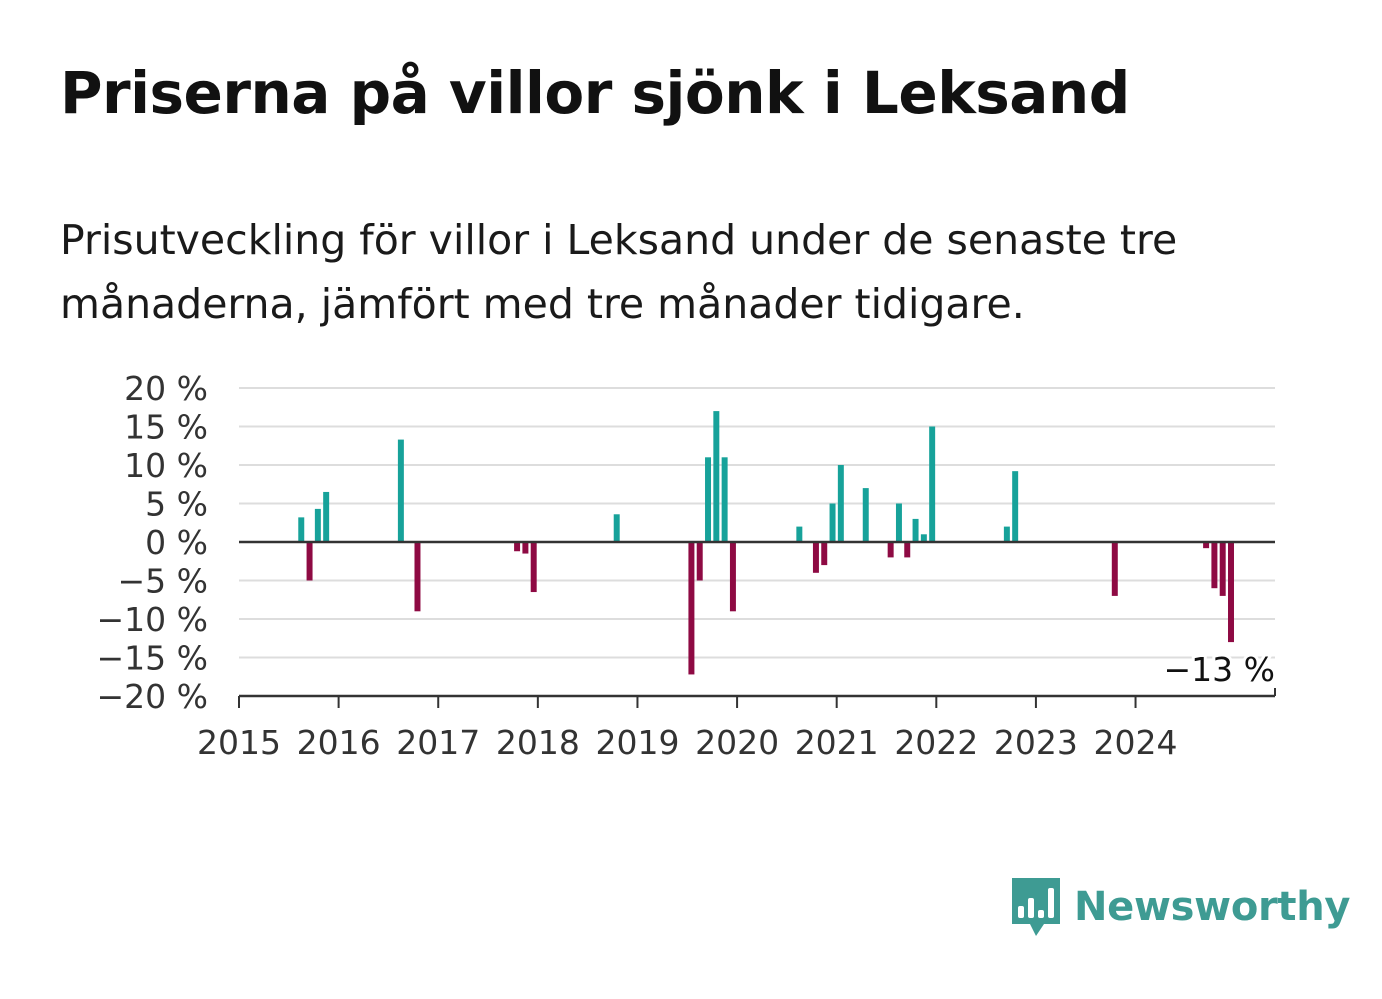  I want to click on y-tick-label: −20 %, so click(153, 696).